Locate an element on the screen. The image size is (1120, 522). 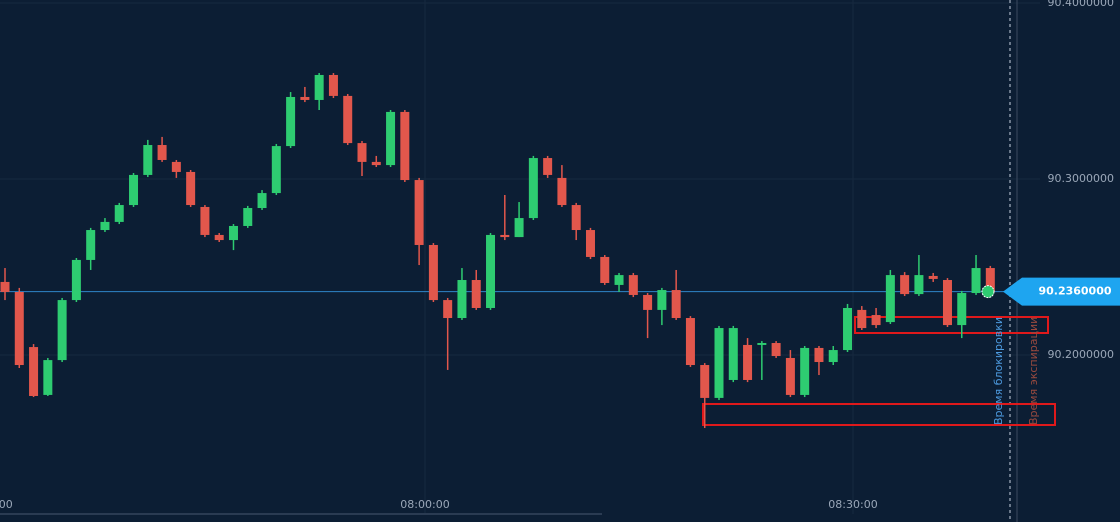
lock-label: Время блокировки is located at coordinates (998, 371).